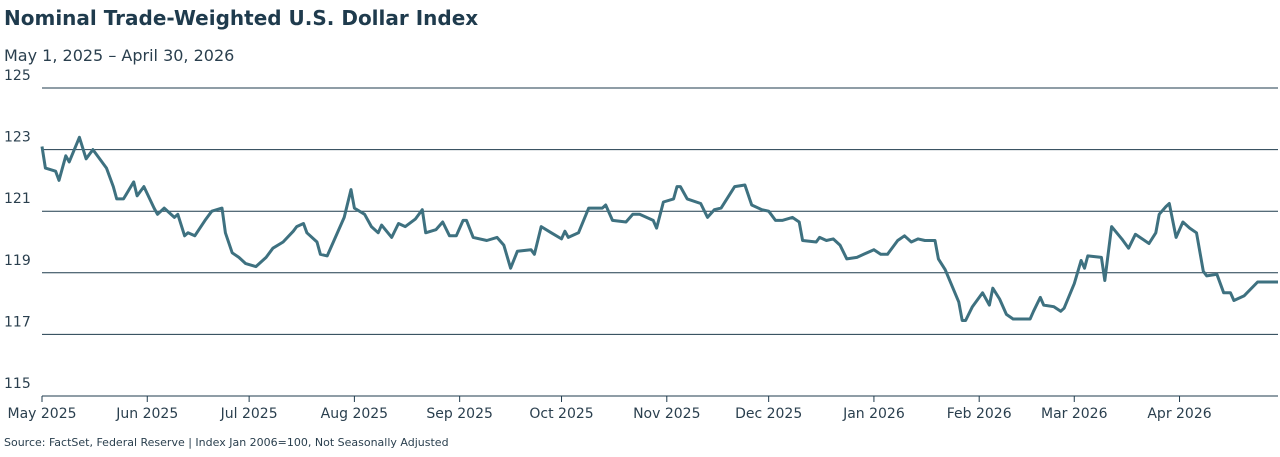 This screenshot has width=1280, height=457. I want to click on x-tick-label: Mar 2026, so click(1074, 414).